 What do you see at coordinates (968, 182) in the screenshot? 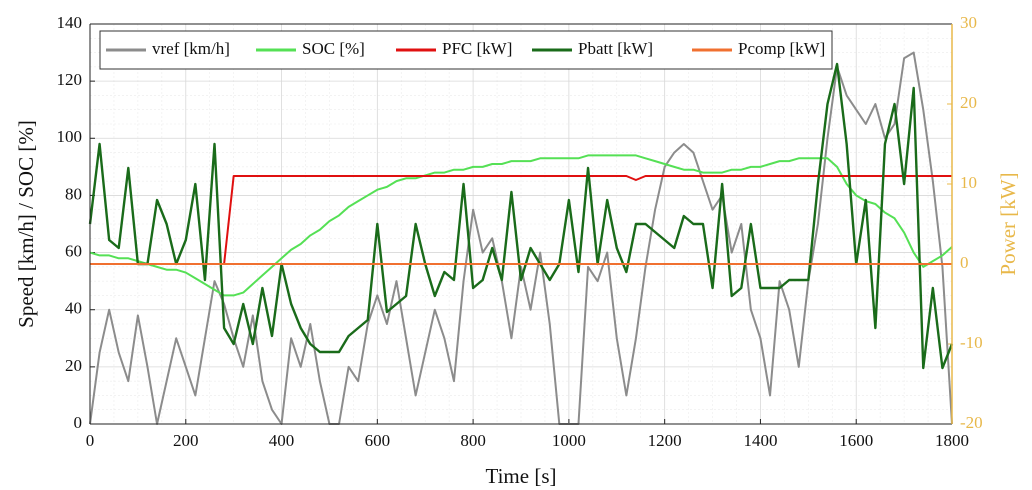
I see `y2-tick-label: 10` at bounding box center [968, 182].